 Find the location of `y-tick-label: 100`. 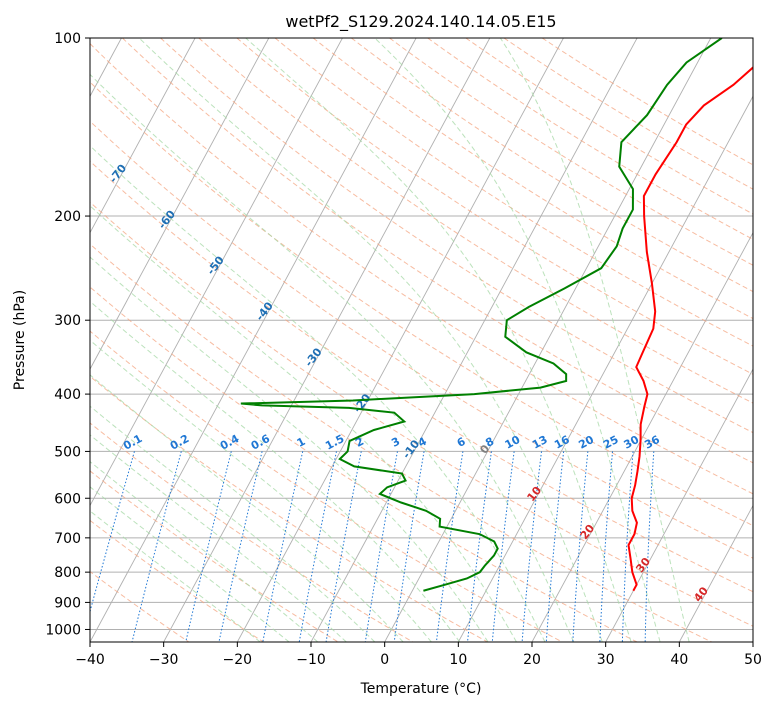

y-tick-label: 100 is located at coordinates (67, 39).